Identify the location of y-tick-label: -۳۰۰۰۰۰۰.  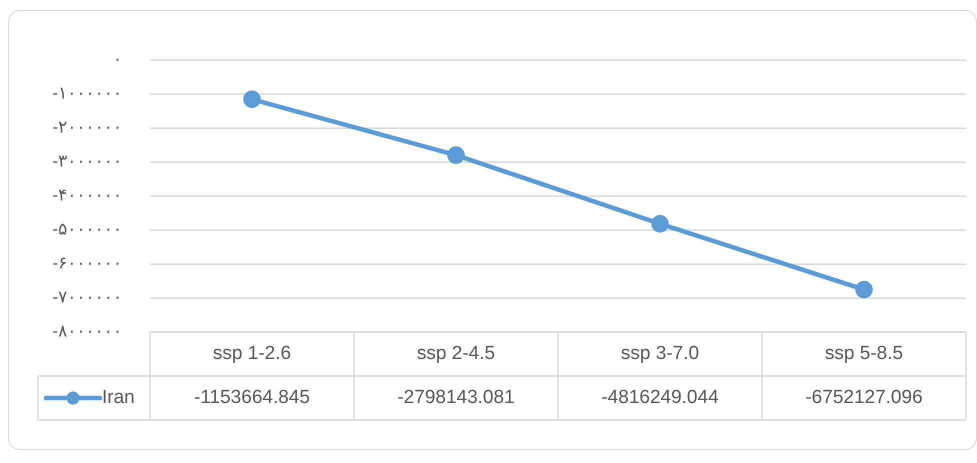
(87, 161).